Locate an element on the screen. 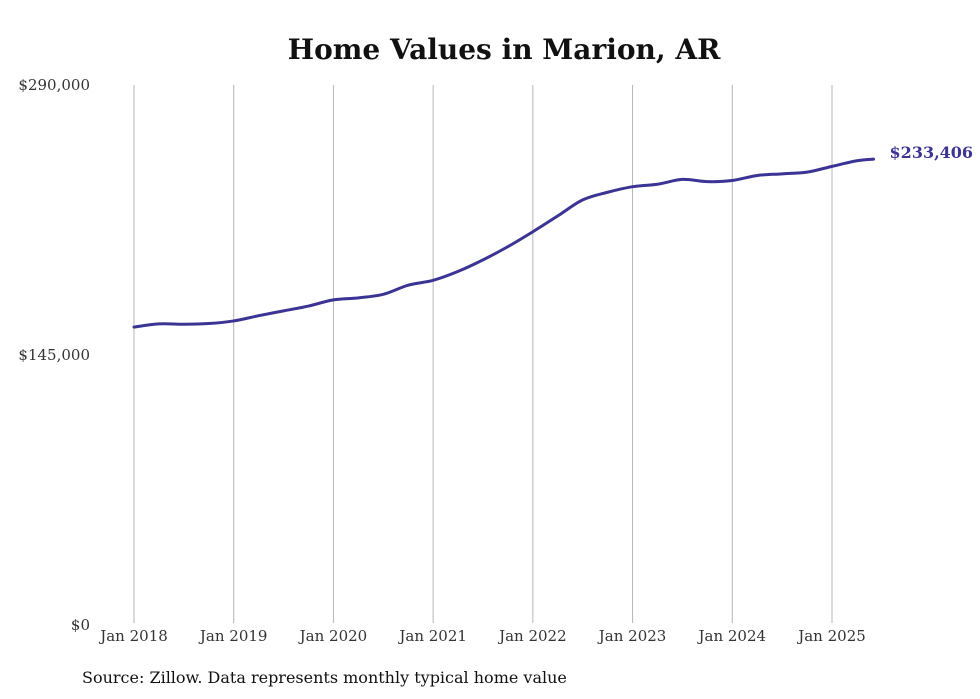  x-tick-label: Jan 2023 is located at coordinates (632, 636).